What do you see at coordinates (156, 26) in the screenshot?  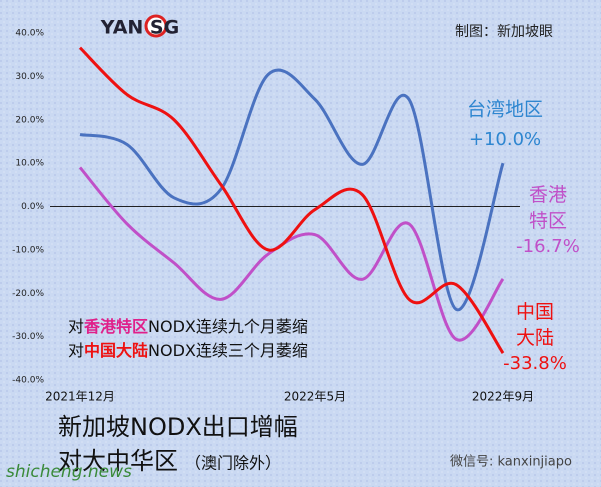 I see `logo-icon` at bounding box center [156, 26].